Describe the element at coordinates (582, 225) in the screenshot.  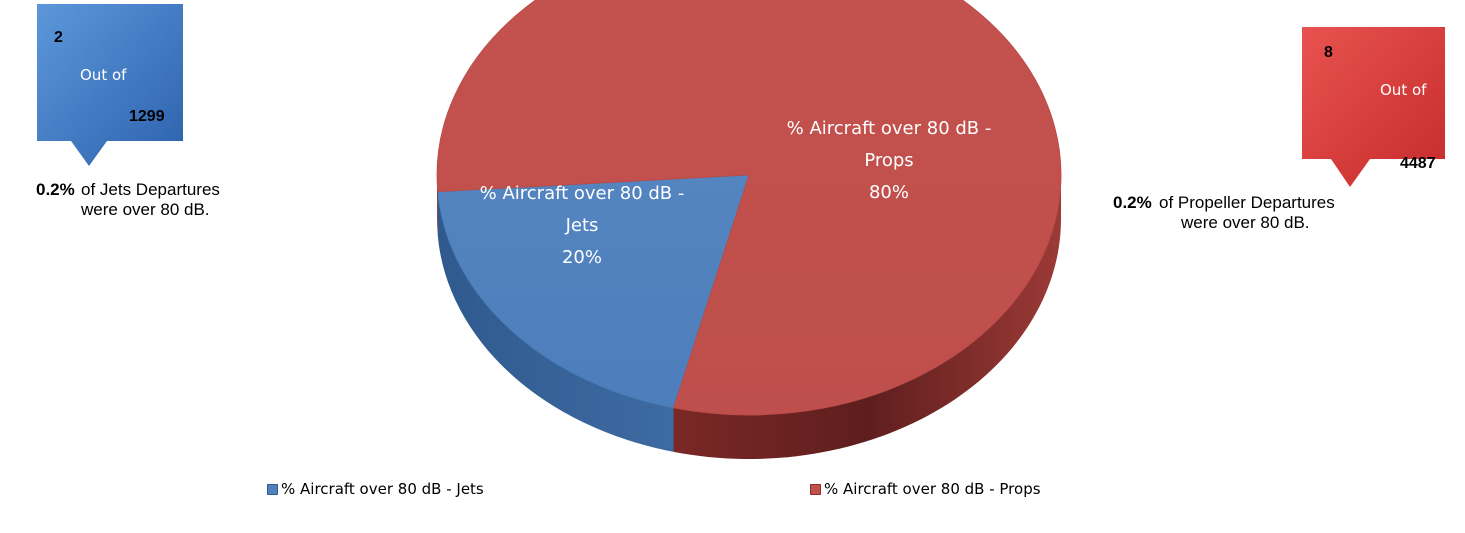
I see `pie-label-jets-1: Jets` at that location.